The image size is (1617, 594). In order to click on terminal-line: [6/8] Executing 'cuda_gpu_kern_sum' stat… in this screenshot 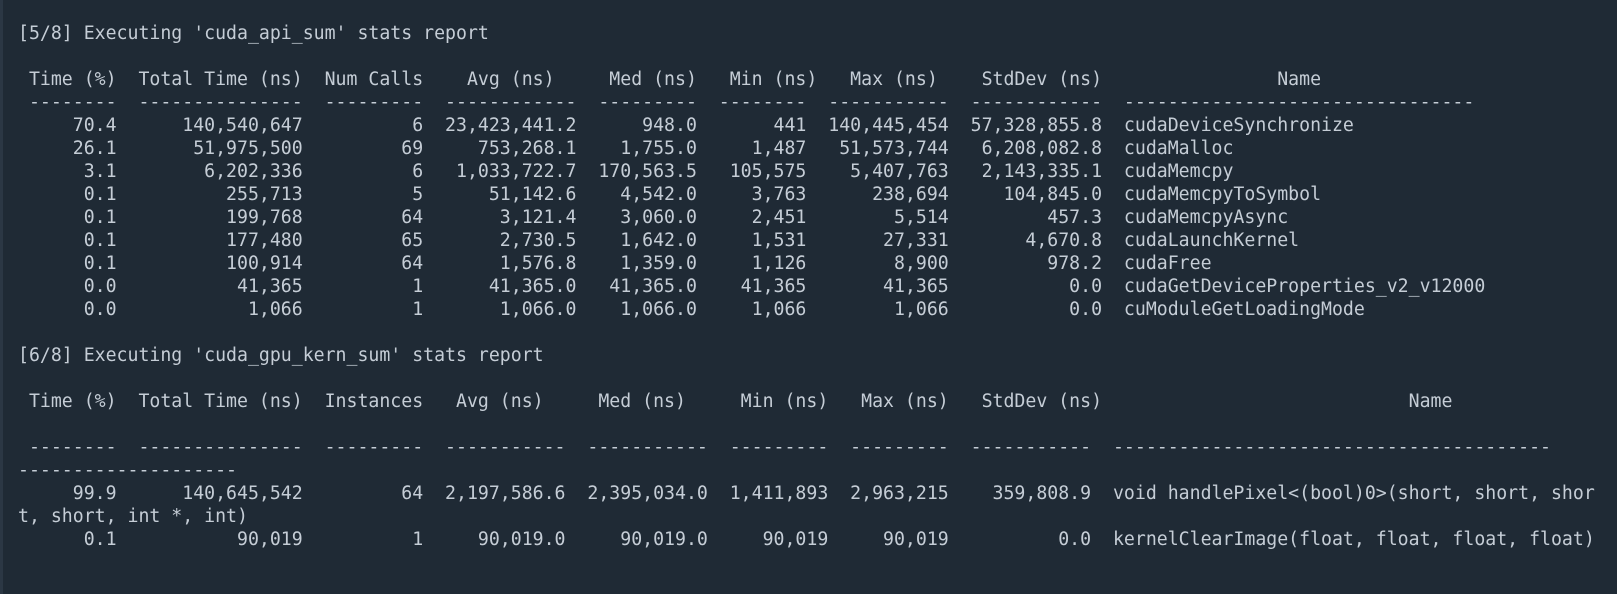, I will do `click(281, 355)`.